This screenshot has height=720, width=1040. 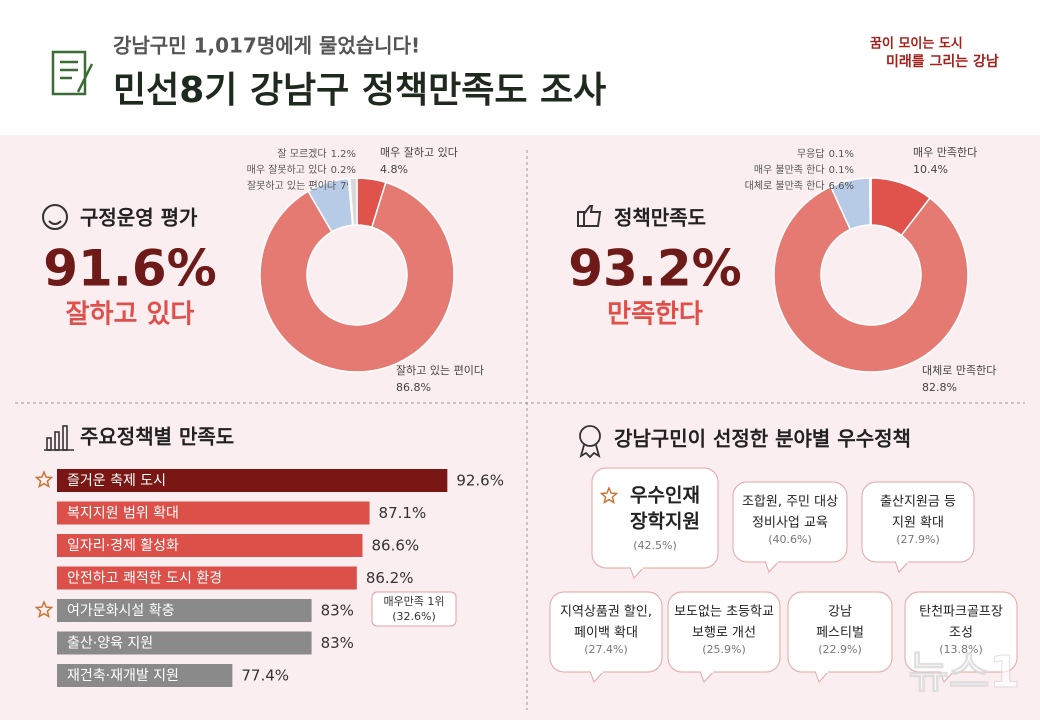 What do you see at coordinates (964, 672) in the screenshot?
I see `watermark: 뉴스1` at bounding box center [964, 672].